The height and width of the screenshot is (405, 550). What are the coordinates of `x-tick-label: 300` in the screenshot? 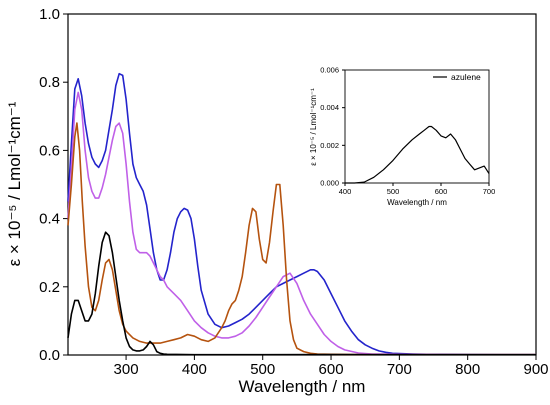 It's located at (126, 369).